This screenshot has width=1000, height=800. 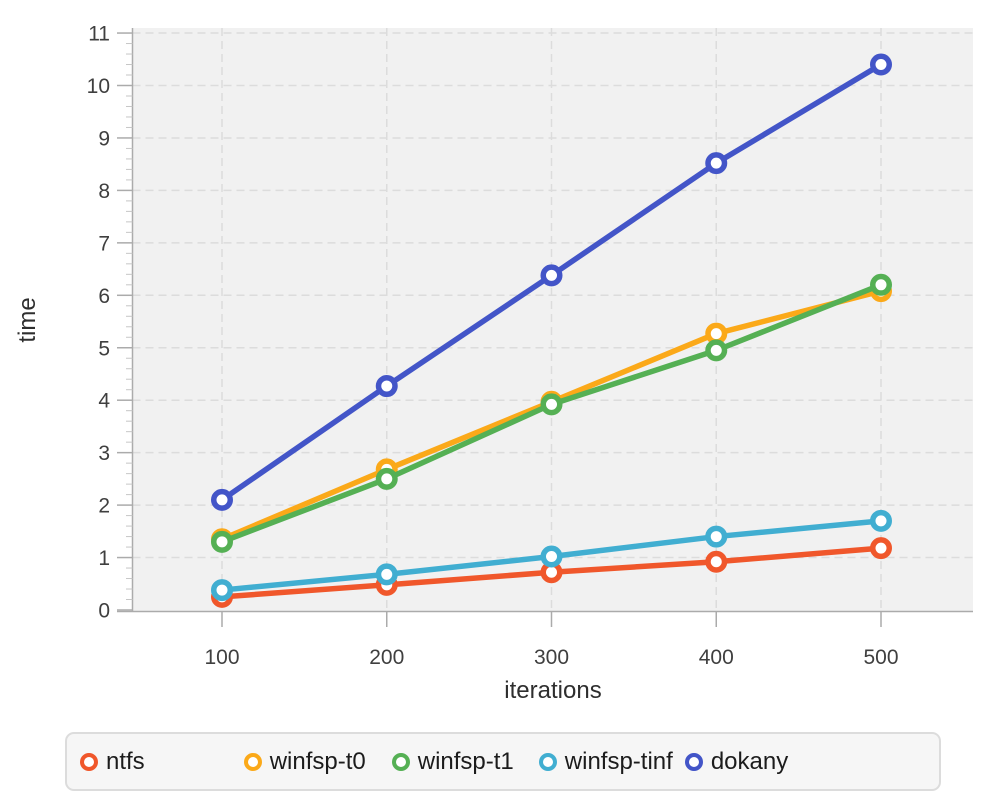 I want to click on legend-label: winfsp-t1, so click(x=465, y=761).